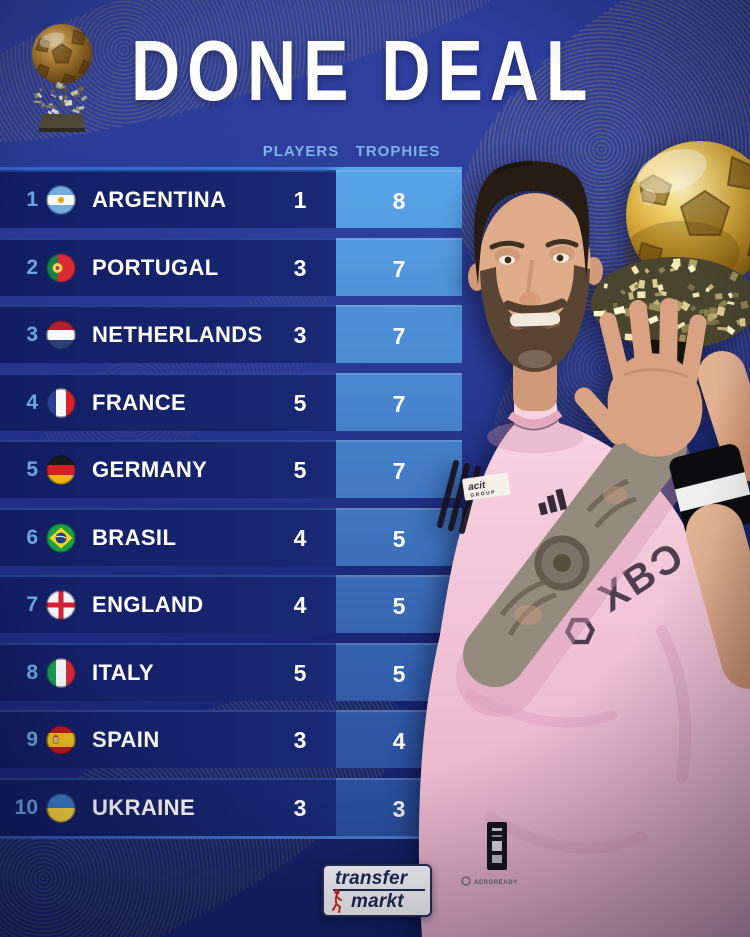 The width and height of the screenshot is (750, 937). I want to click on table-row: 4 FRANCE 5 7, so click(231, 401).